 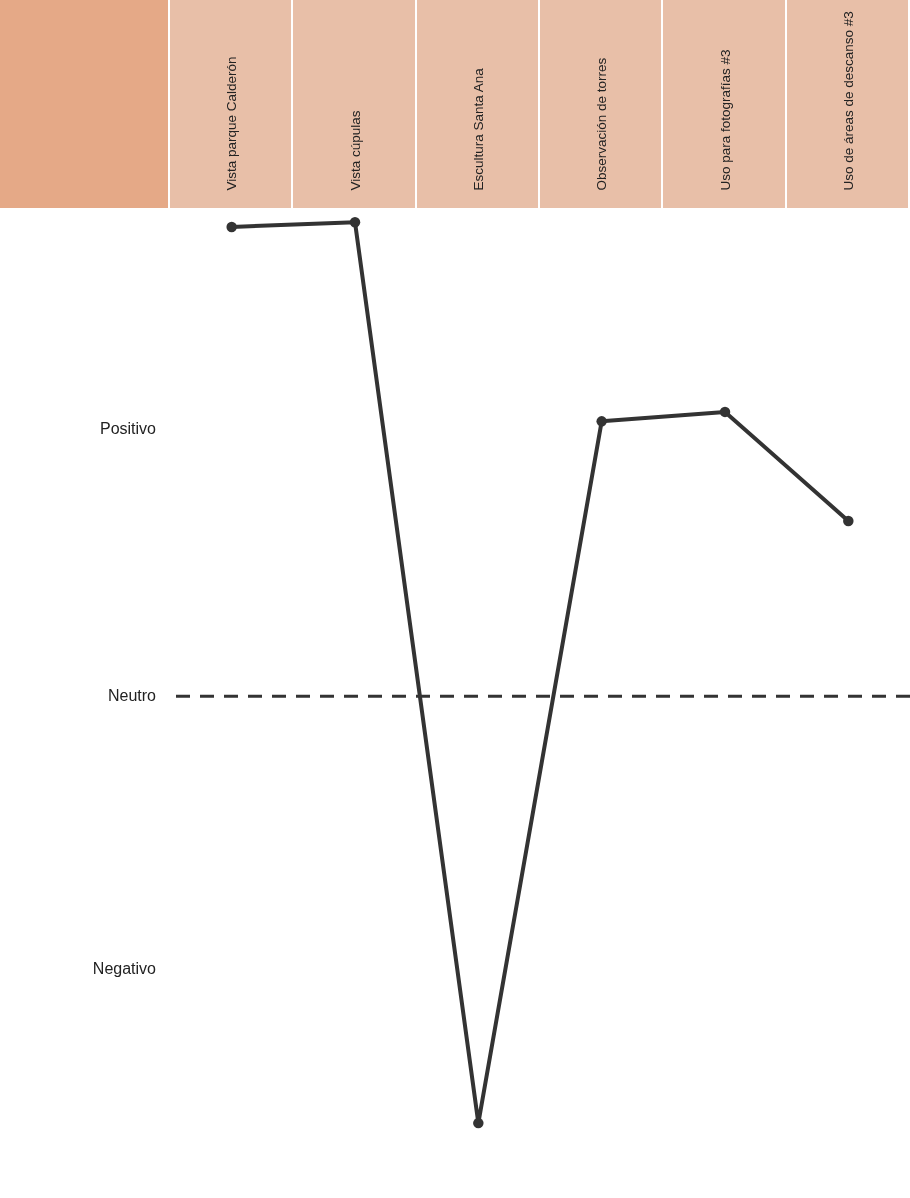 What do you see at coordinates (602, 124) in the screenshot?
I see `x-tick-label: Observación de torres` at bounding box center [602, 124].